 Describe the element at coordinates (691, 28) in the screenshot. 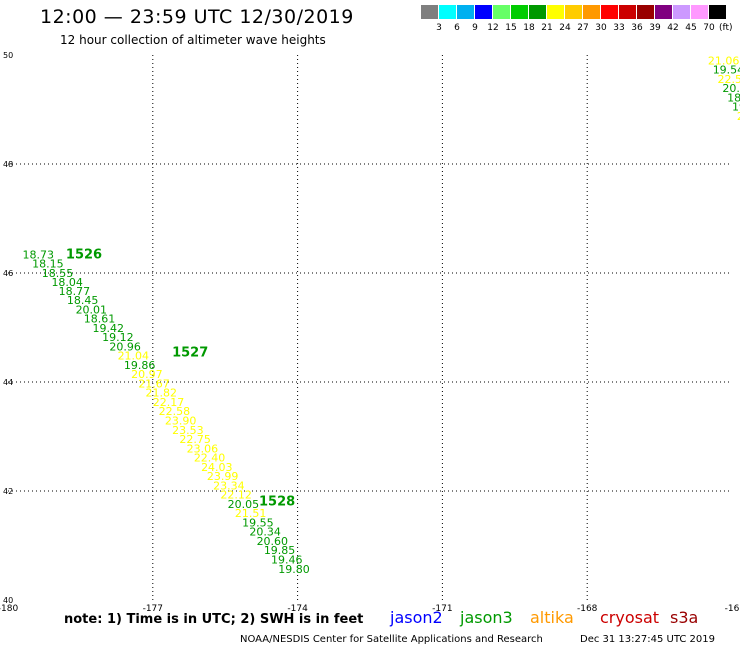

I see `scale-label: 45` at that location.